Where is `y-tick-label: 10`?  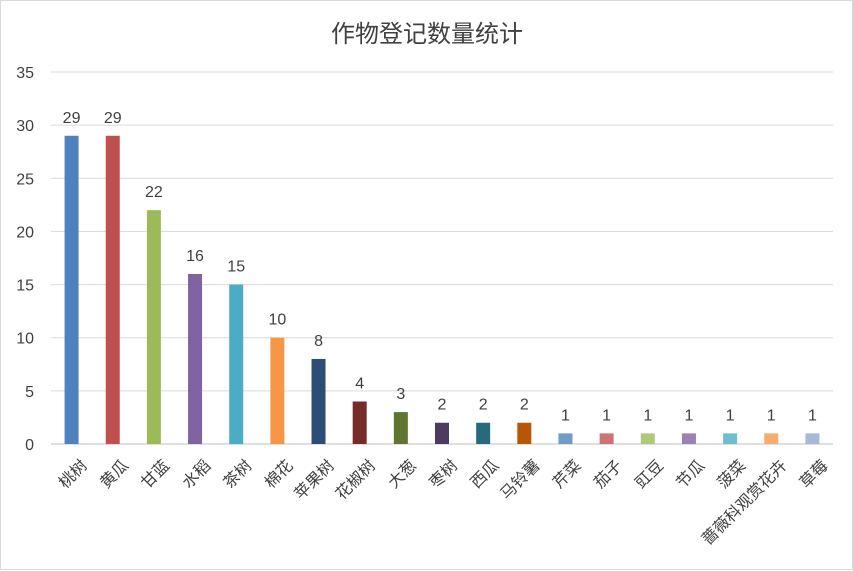 y-tick-label: 10 is located at coordinates (25, 339).